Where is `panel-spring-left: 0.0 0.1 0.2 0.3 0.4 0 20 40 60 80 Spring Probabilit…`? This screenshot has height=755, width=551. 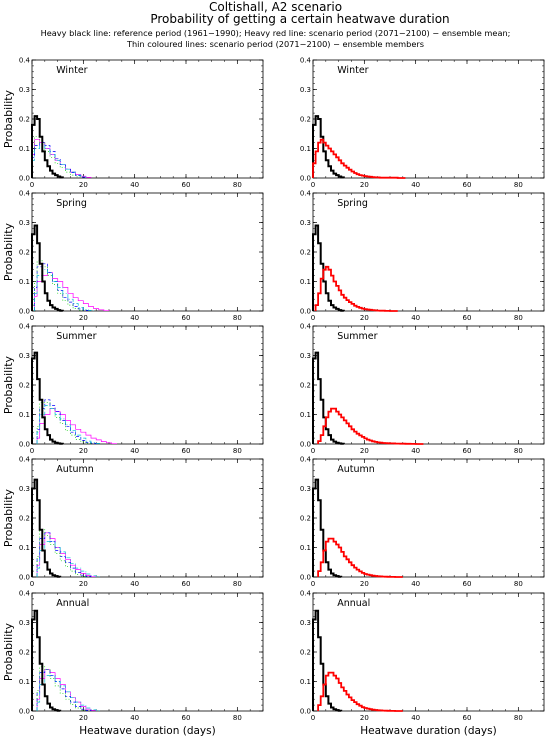
panel-spring-left: 0.0 0.1 0.2 0.3 0.4 0 20 40 60 80 Spring Probabilit… is located at coordinates (133, 256).